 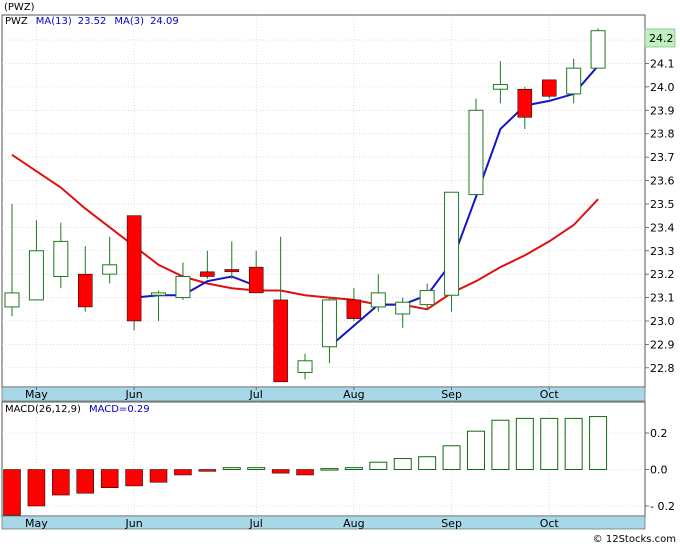 I want to click on chart-title: (PWZ), so click(x=19, y=7).